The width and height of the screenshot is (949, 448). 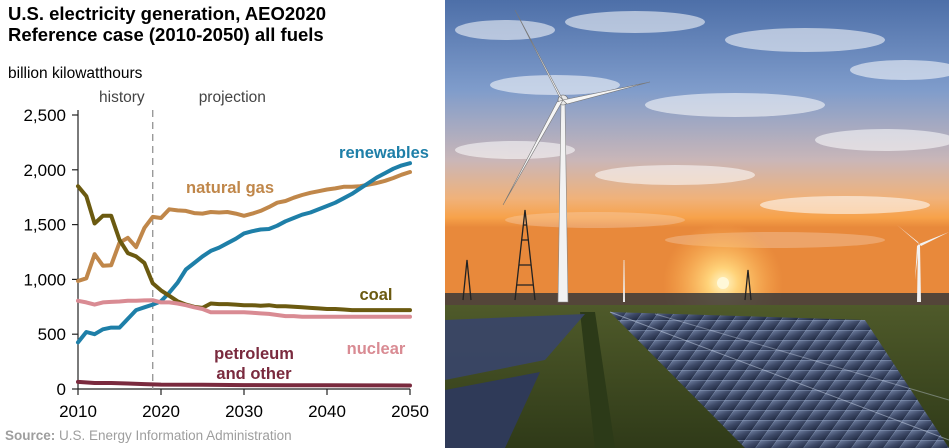 I want to click on series-label-nuclear: nuclear, so click(x=376, y=349).